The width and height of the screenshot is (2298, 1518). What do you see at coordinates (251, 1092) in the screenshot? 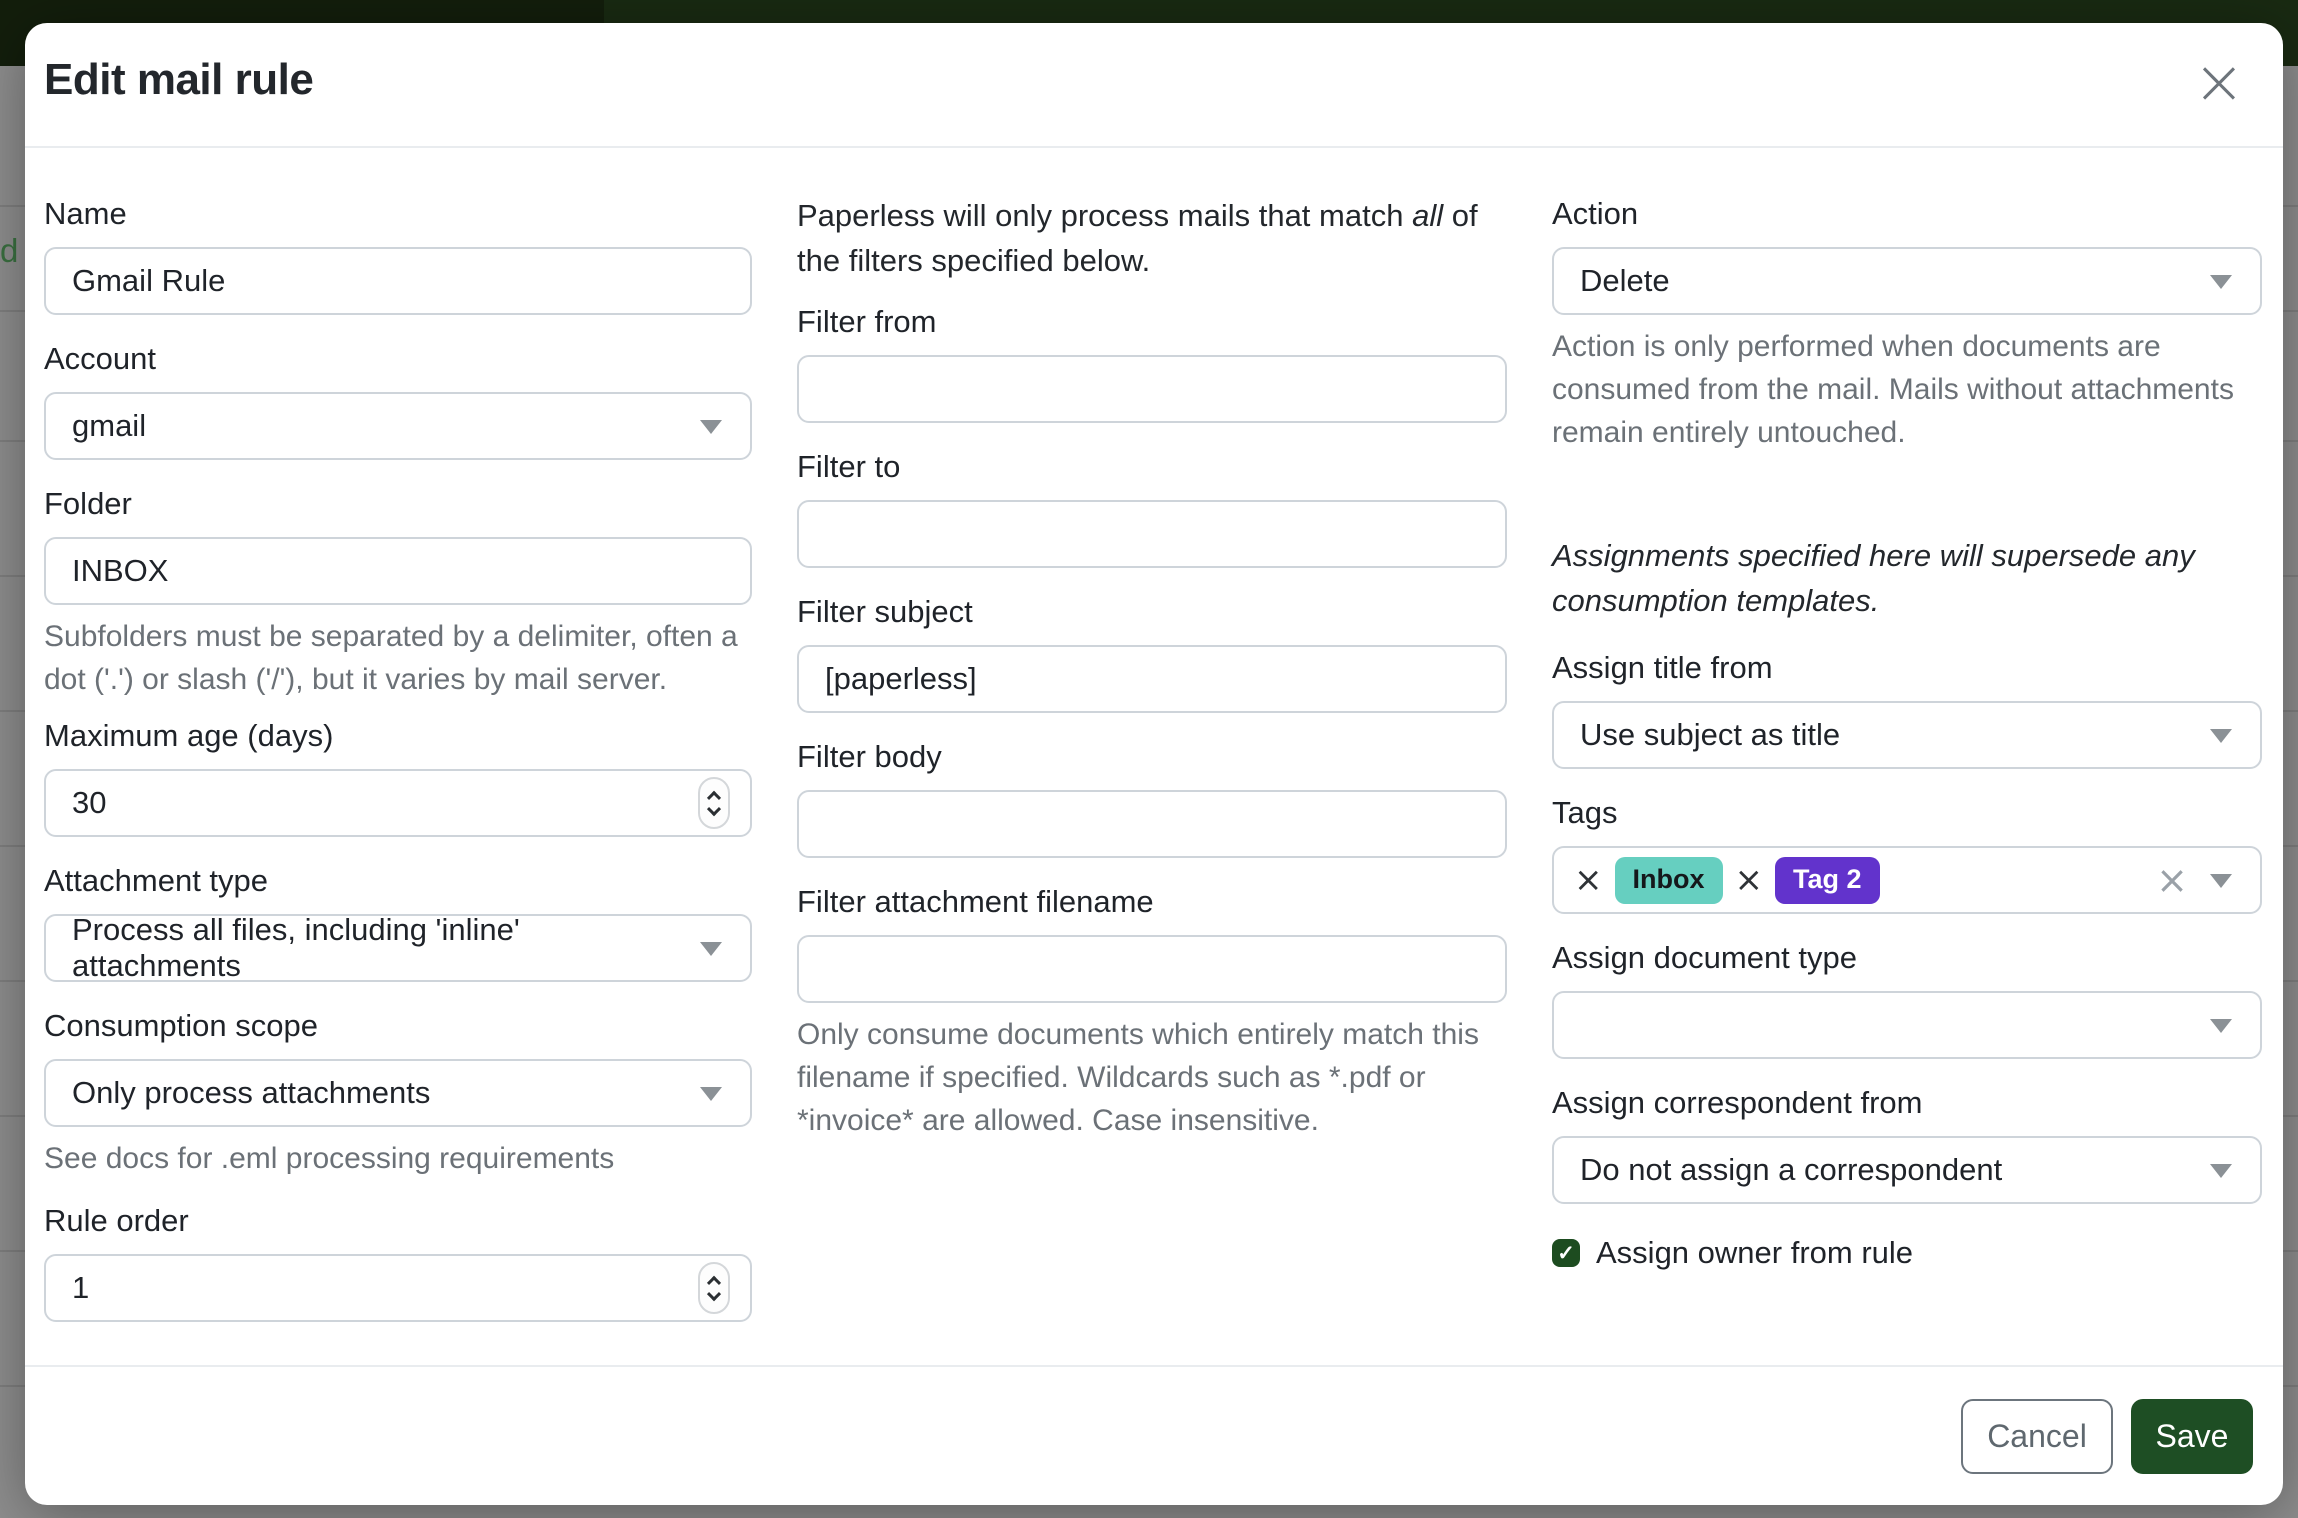
I see `consumption-scope-select-value: Only process attachments` at bounding box center [251, 1092].